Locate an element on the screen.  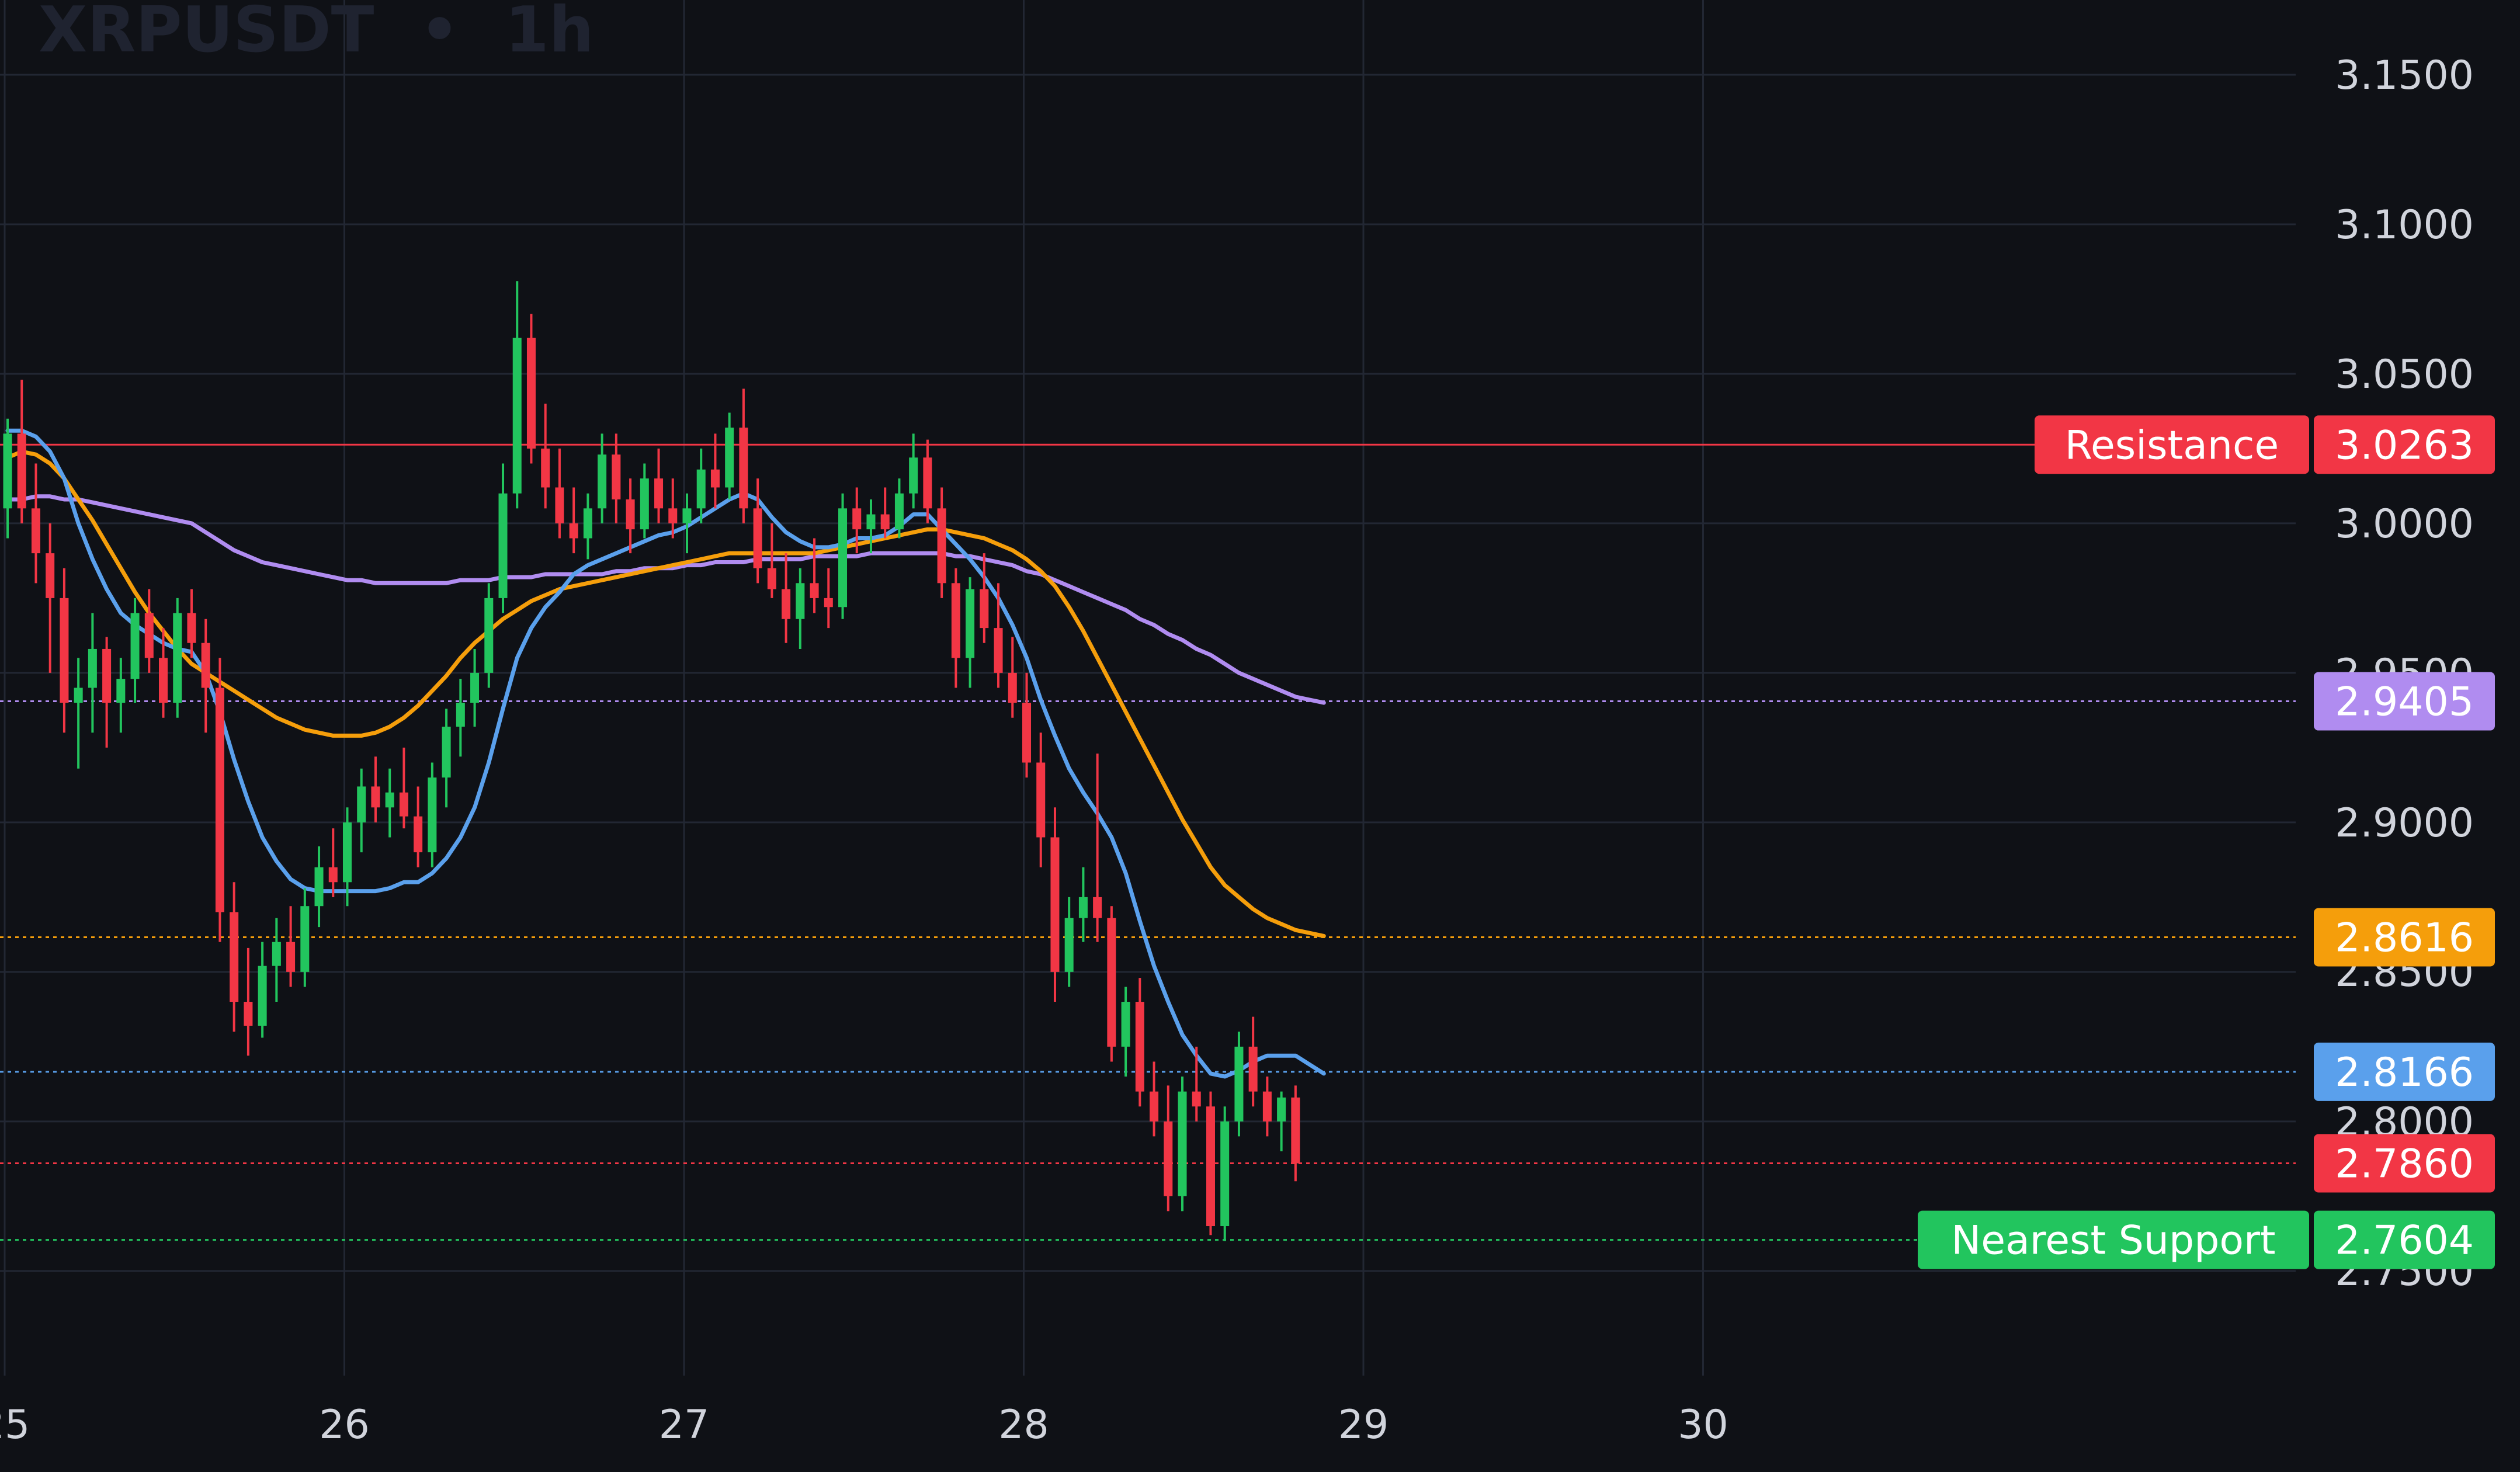
symbol-label: XRPUSDT is located at coordinates (206, 33).